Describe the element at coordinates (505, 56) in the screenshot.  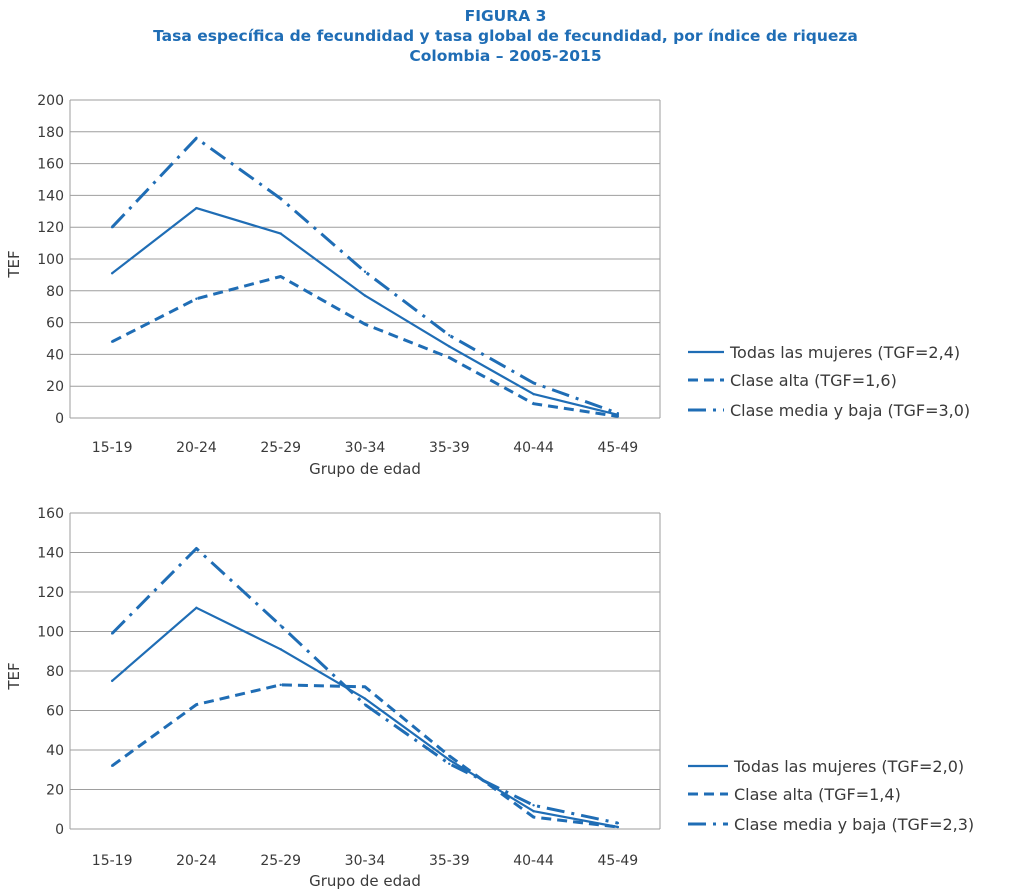
I see `figure-subtitle: Colombia – 2005-2015` at that location.